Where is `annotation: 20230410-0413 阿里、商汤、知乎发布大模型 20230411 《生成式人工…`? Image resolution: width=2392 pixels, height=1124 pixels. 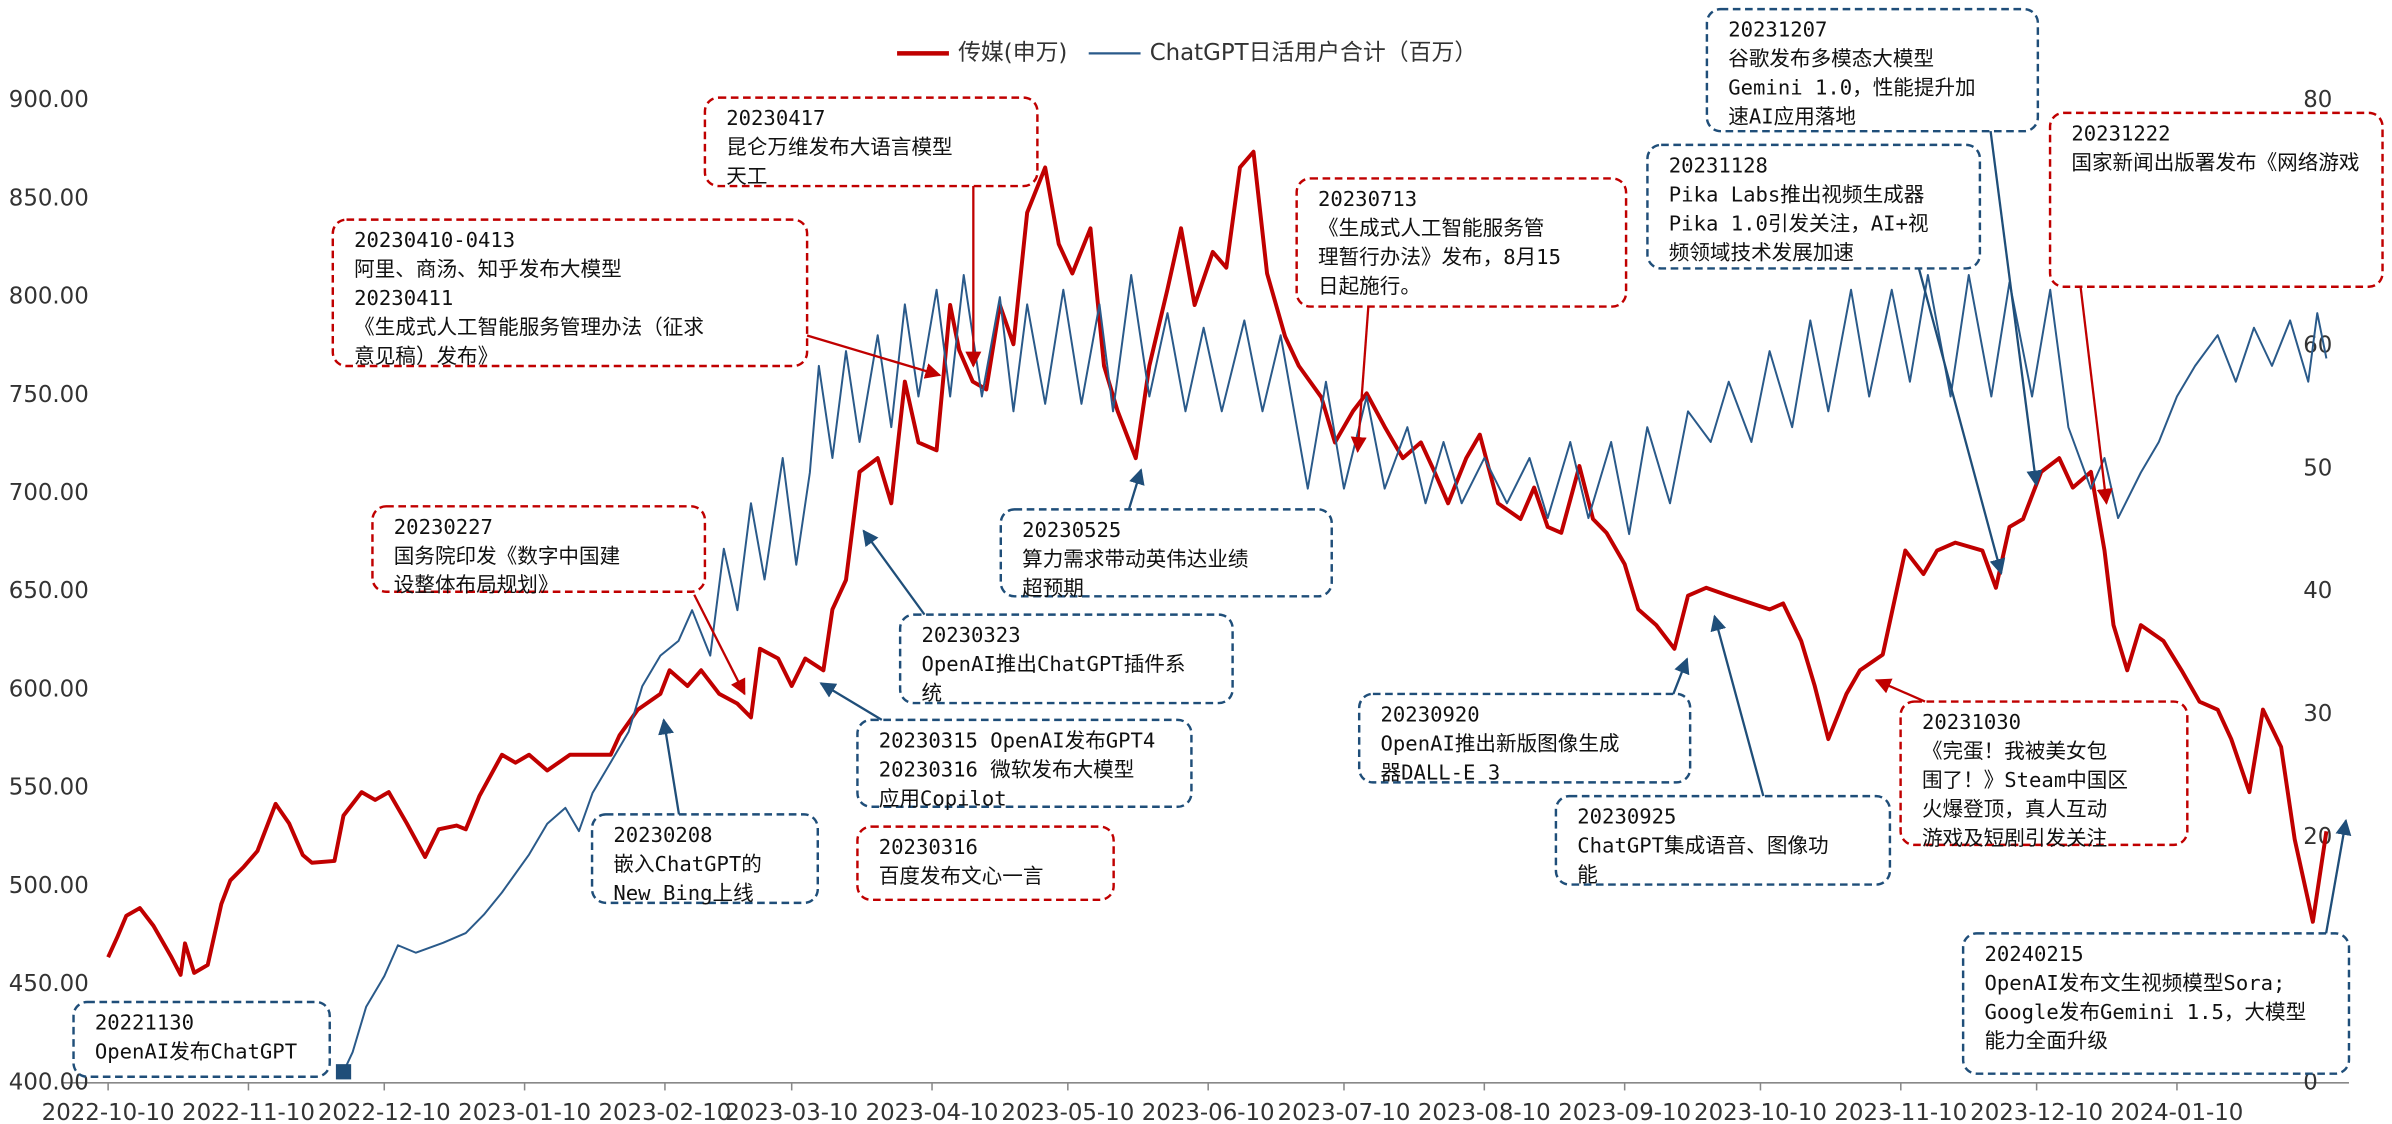
annotation: 20230410-0413 阿里、商汤、知乎发布大模型 20230411 《生成式人工… is located at coordinates (636, 298).